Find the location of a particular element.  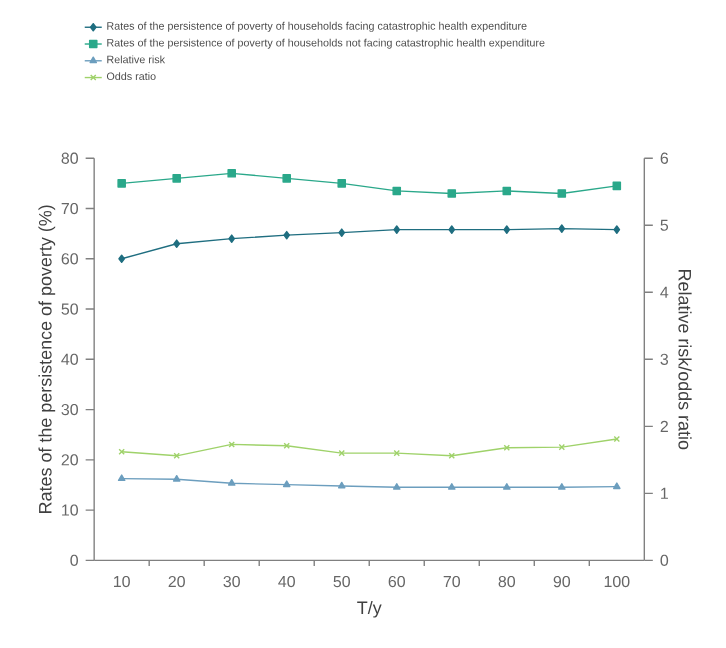

x-axis-title: T/y is located at coordinates (369, 609).